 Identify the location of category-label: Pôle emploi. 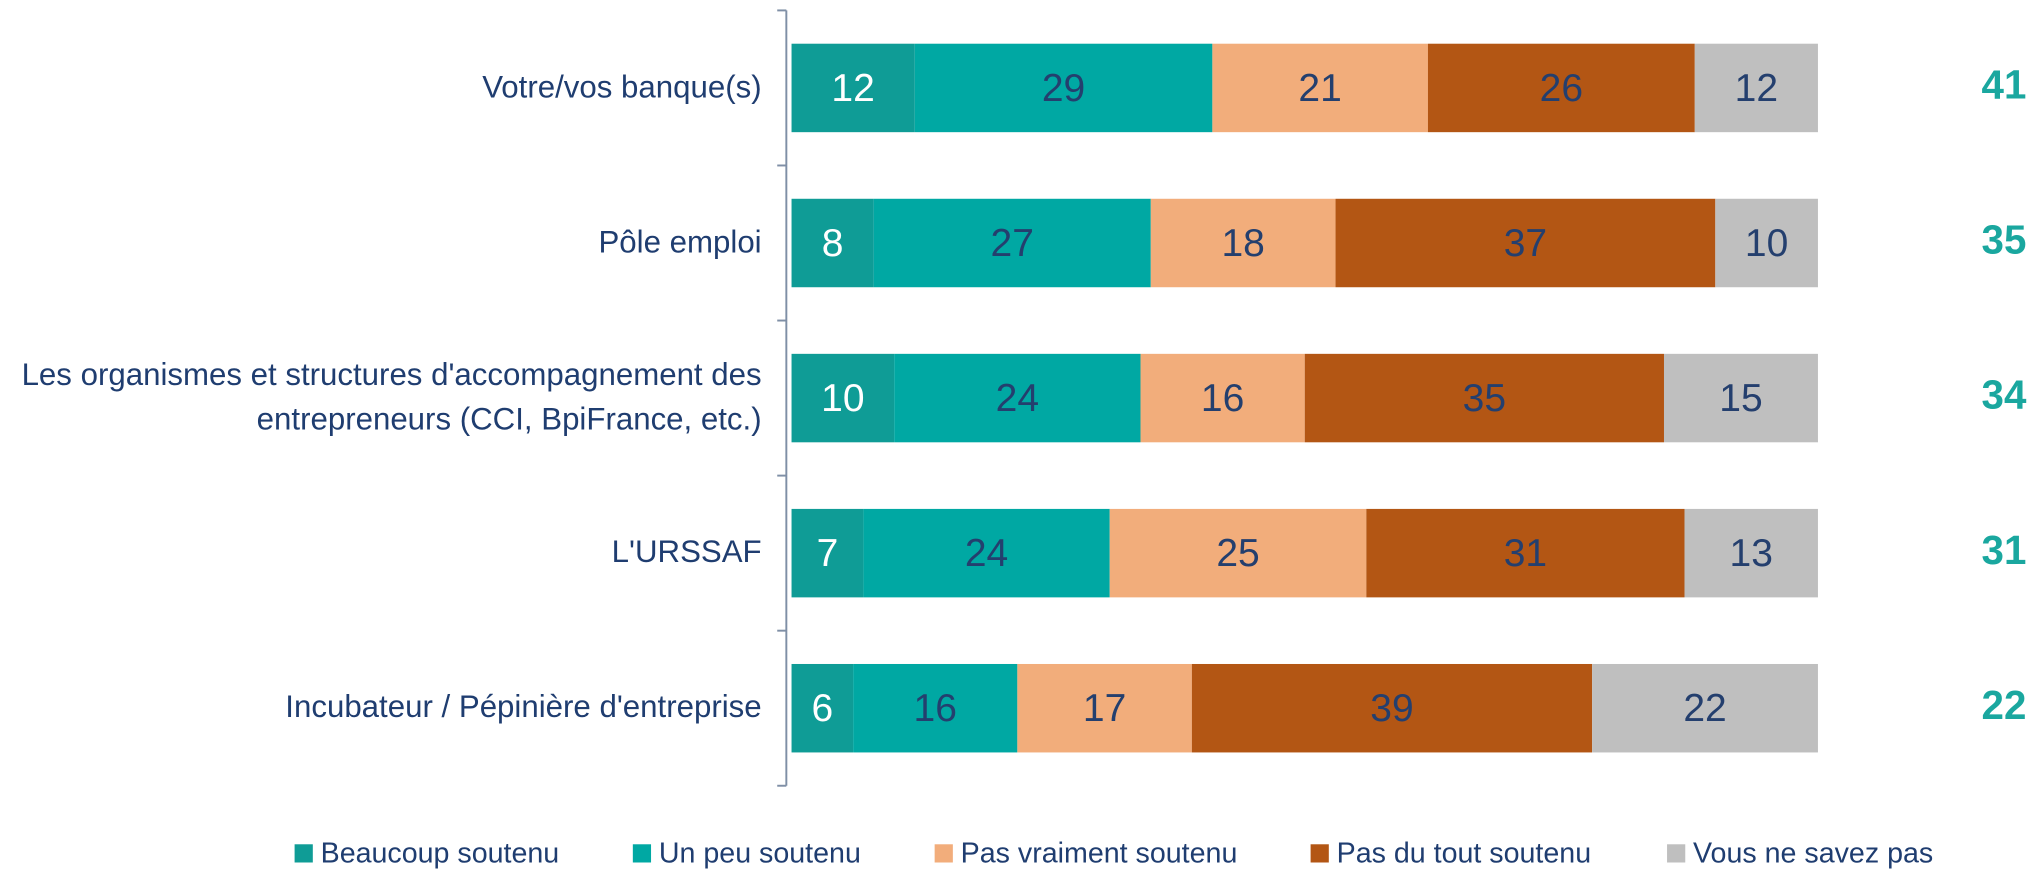
(680, 242).